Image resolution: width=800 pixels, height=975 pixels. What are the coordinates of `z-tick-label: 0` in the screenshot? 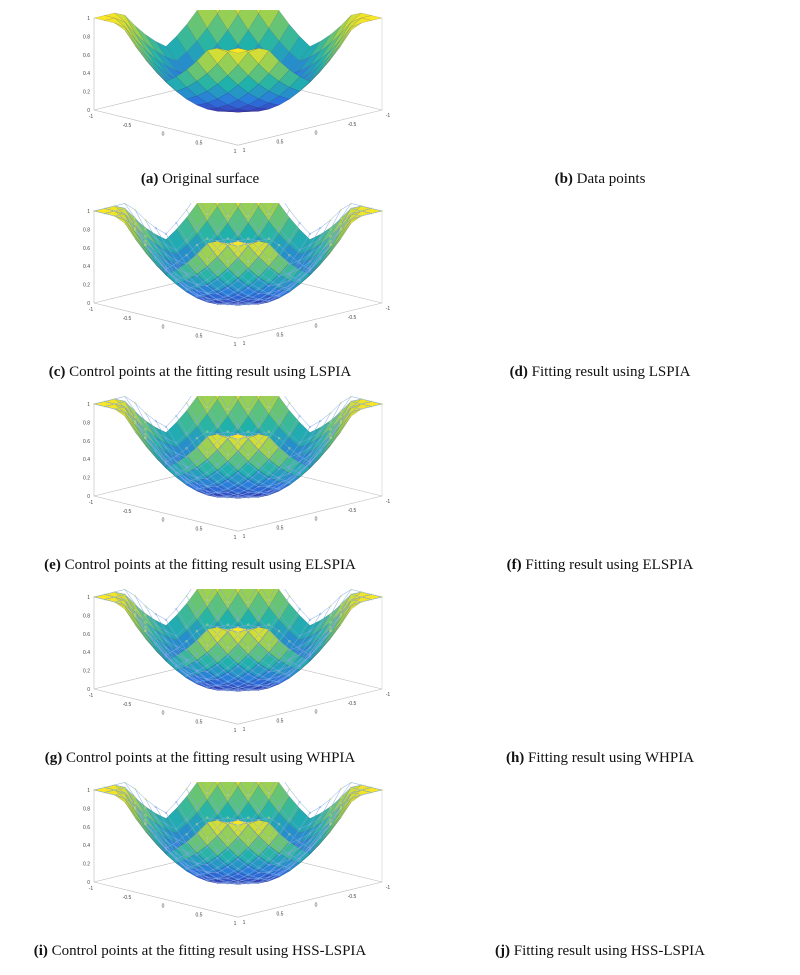 It's located at (88, 497).